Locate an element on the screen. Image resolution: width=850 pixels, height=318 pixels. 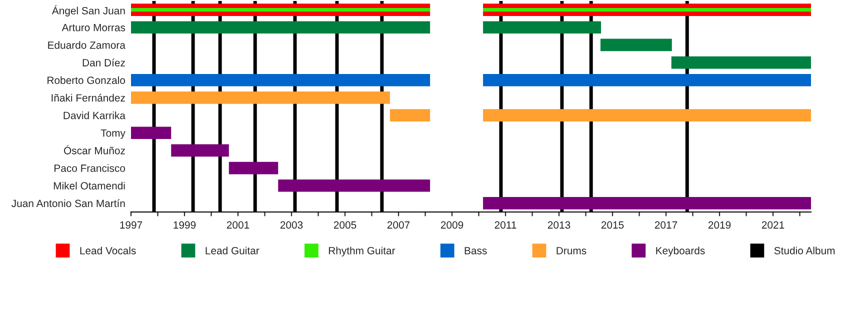
x-tick-label: 2005 is located at coordinates (345, 225).